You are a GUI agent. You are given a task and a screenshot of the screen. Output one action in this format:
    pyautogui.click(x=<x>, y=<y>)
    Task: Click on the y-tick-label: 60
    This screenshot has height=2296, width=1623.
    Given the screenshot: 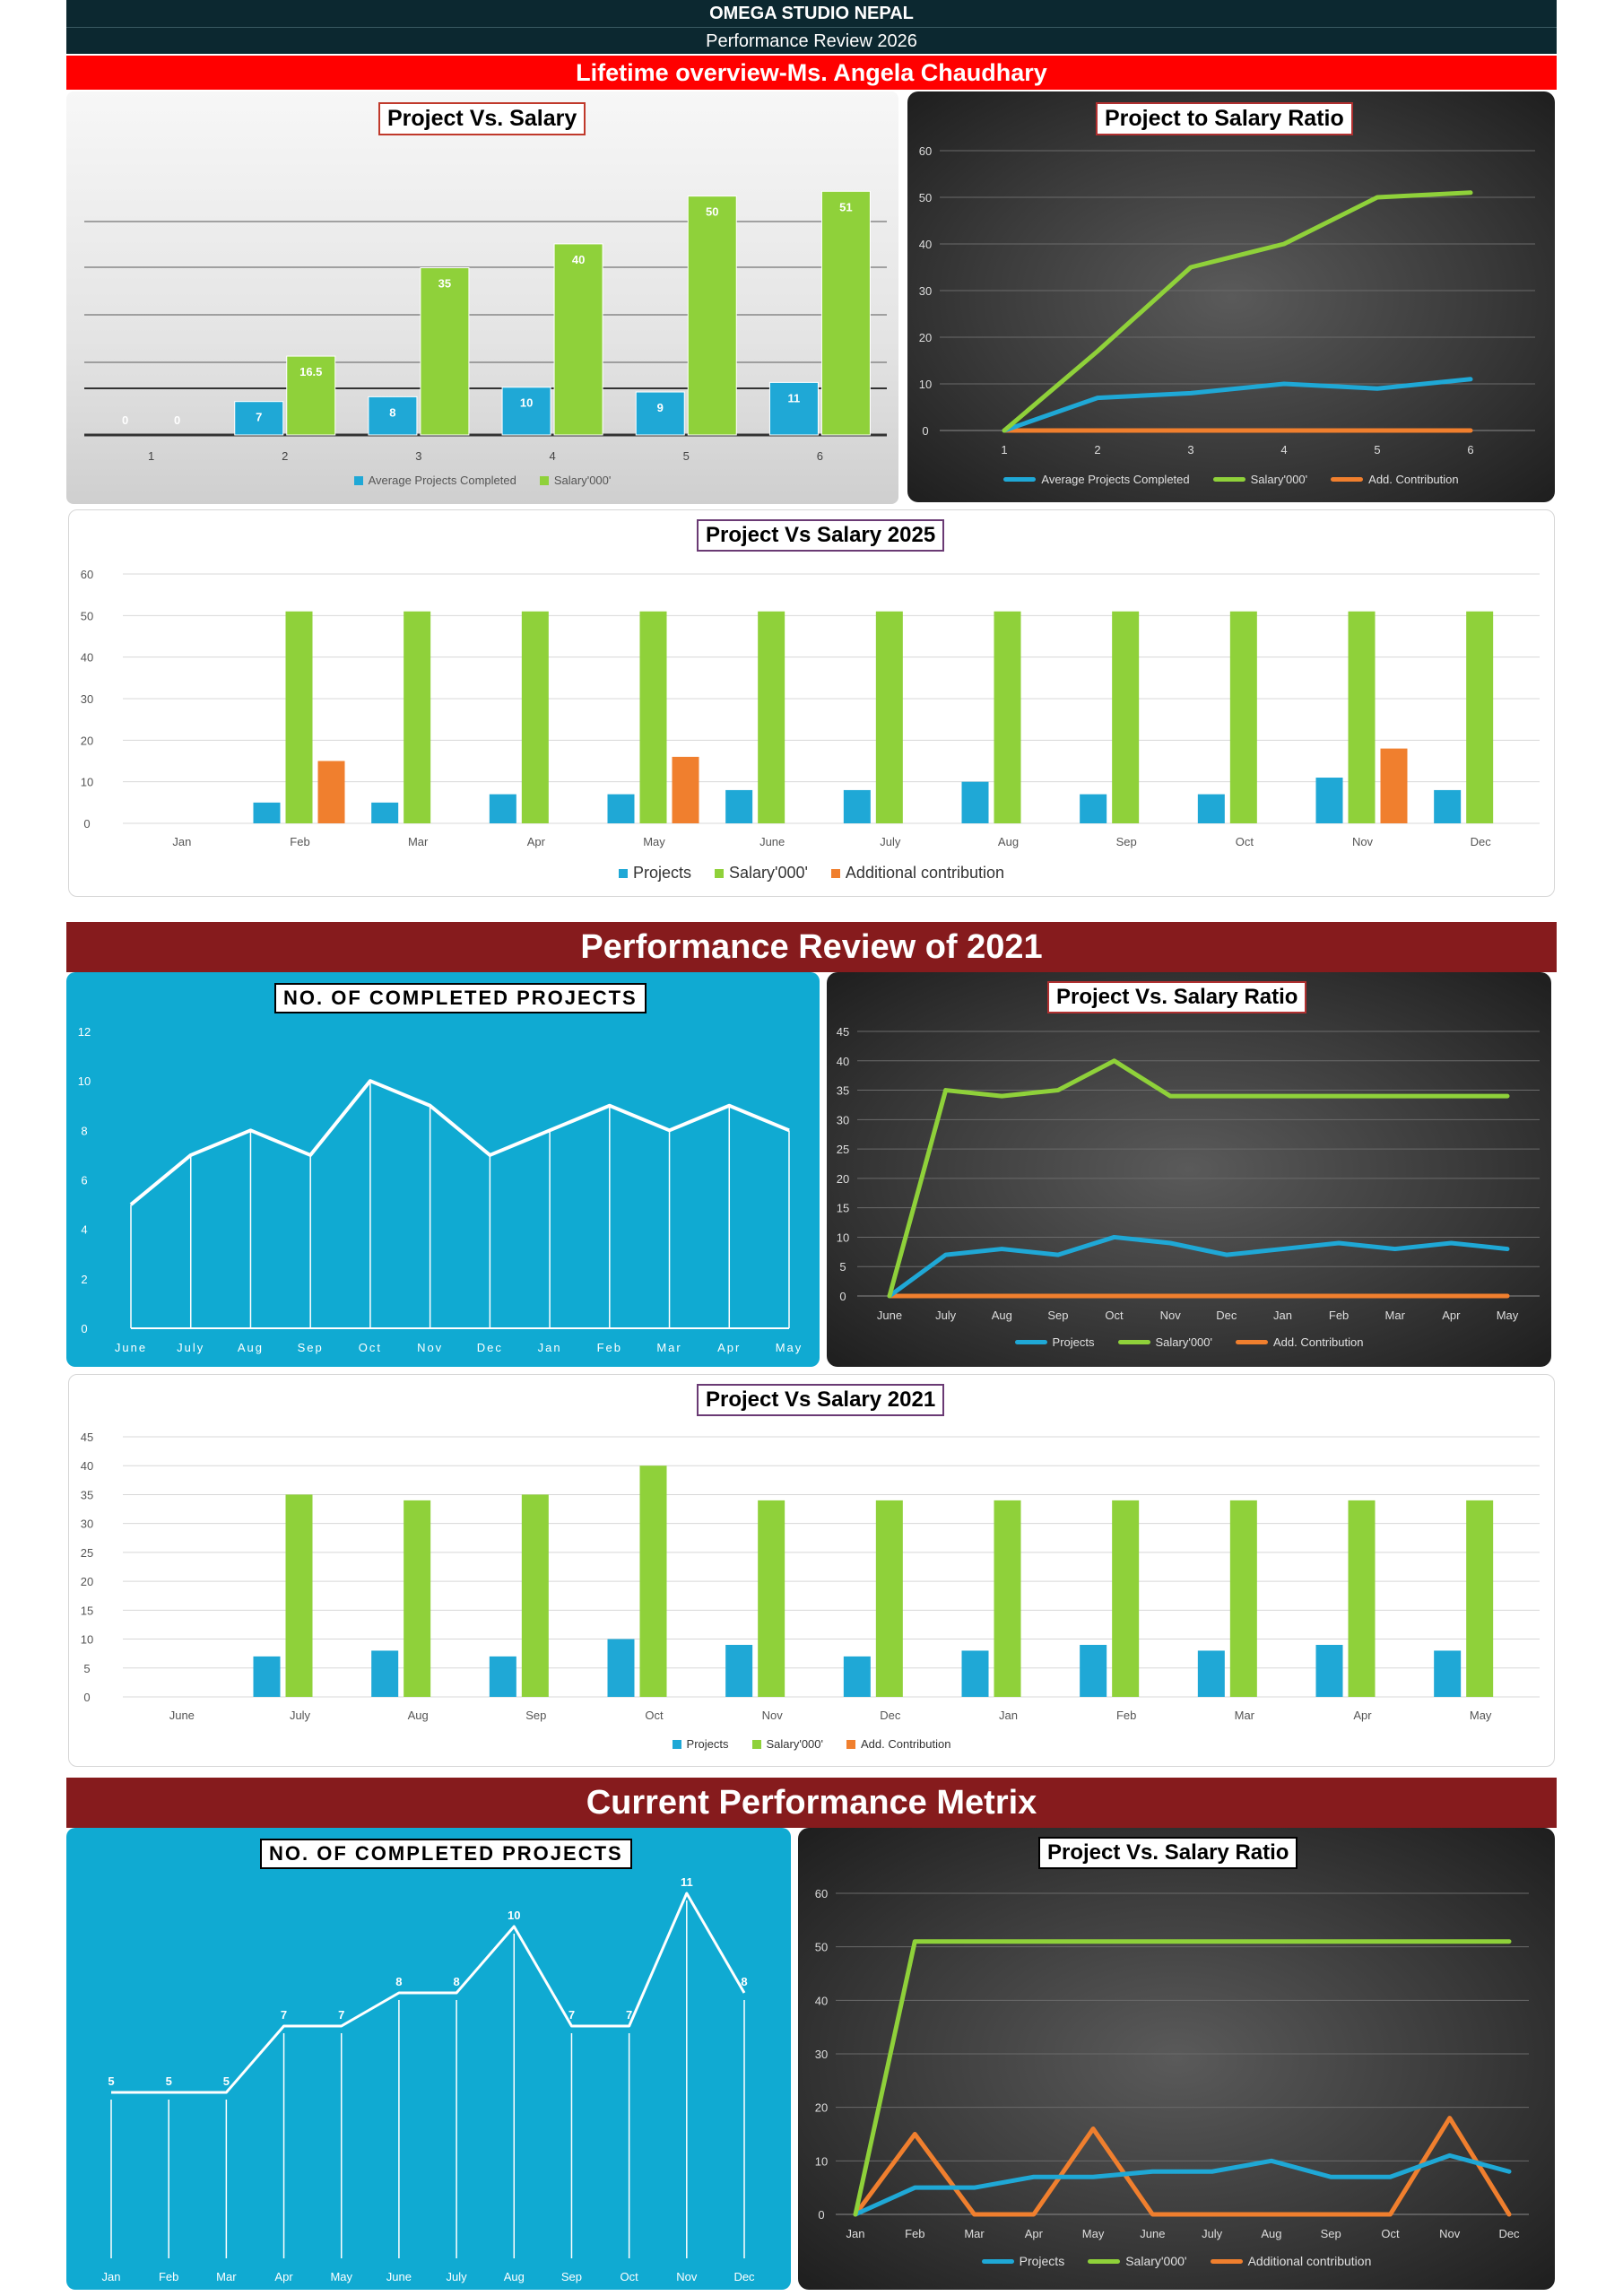 What is the action you would take?
    pyautogui.click(x=87, y=574)
    